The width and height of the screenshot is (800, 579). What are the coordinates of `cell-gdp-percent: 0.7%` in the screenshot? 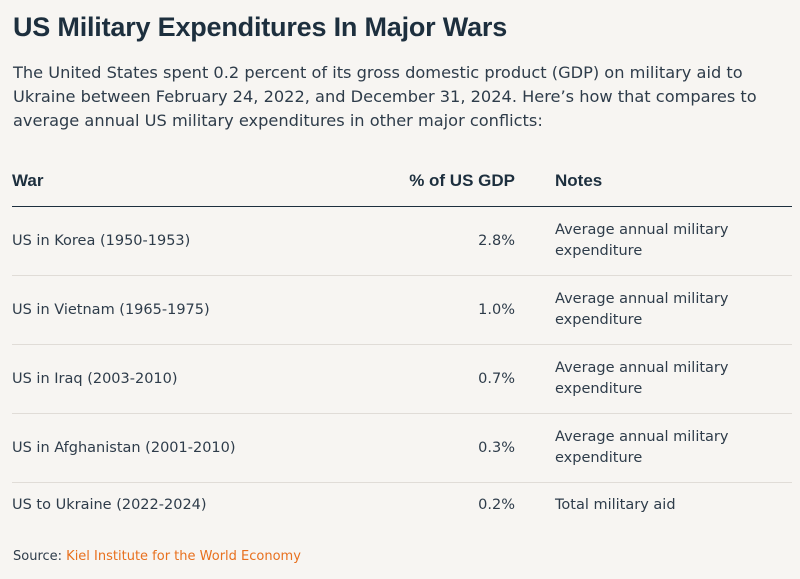 It's located at (426, 379).